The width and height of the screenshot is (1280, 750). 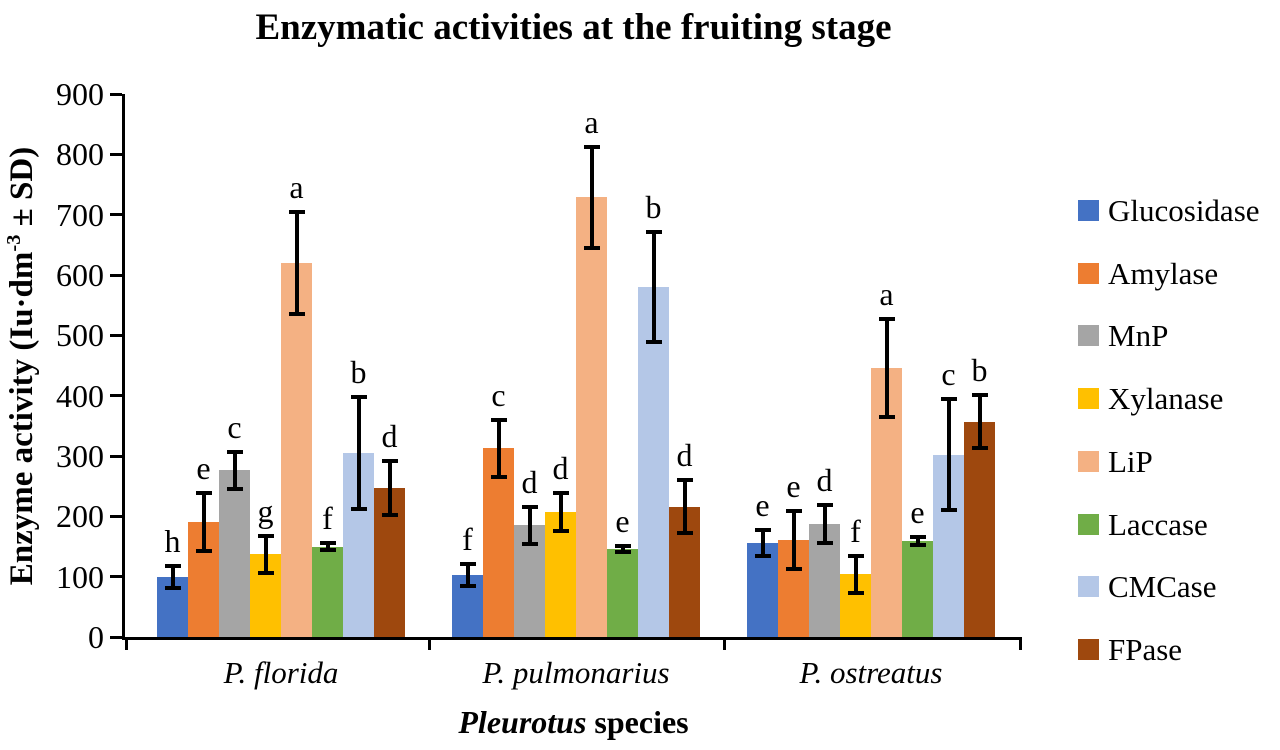 What do you see at coordinates (762, 589) in the screenshot?
I see `bar-glucosidase-p-ostreatus` at bounding box center [762, 589].